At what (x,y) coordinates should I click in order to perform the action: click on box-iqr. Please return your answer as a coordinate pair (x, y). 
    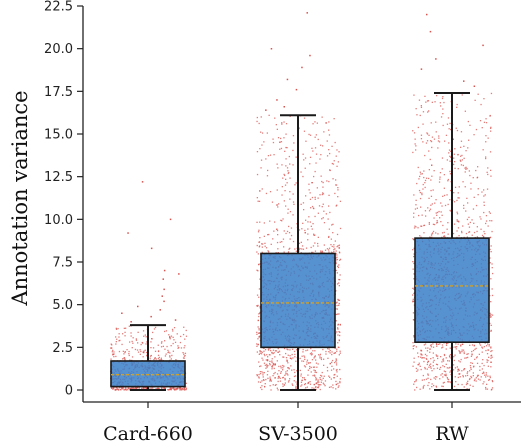
    Looking at the image, I should click on (298, 300).